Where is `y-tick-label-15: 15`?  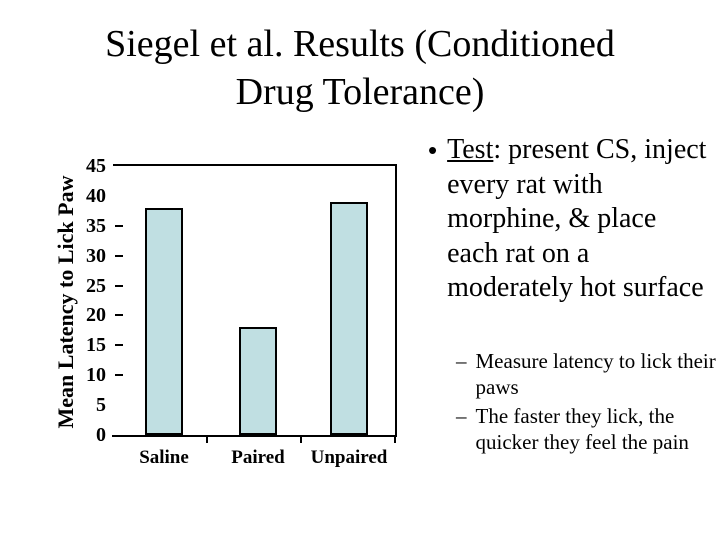 y-tick-label-15: 15 is located at coordinates (96, 345).